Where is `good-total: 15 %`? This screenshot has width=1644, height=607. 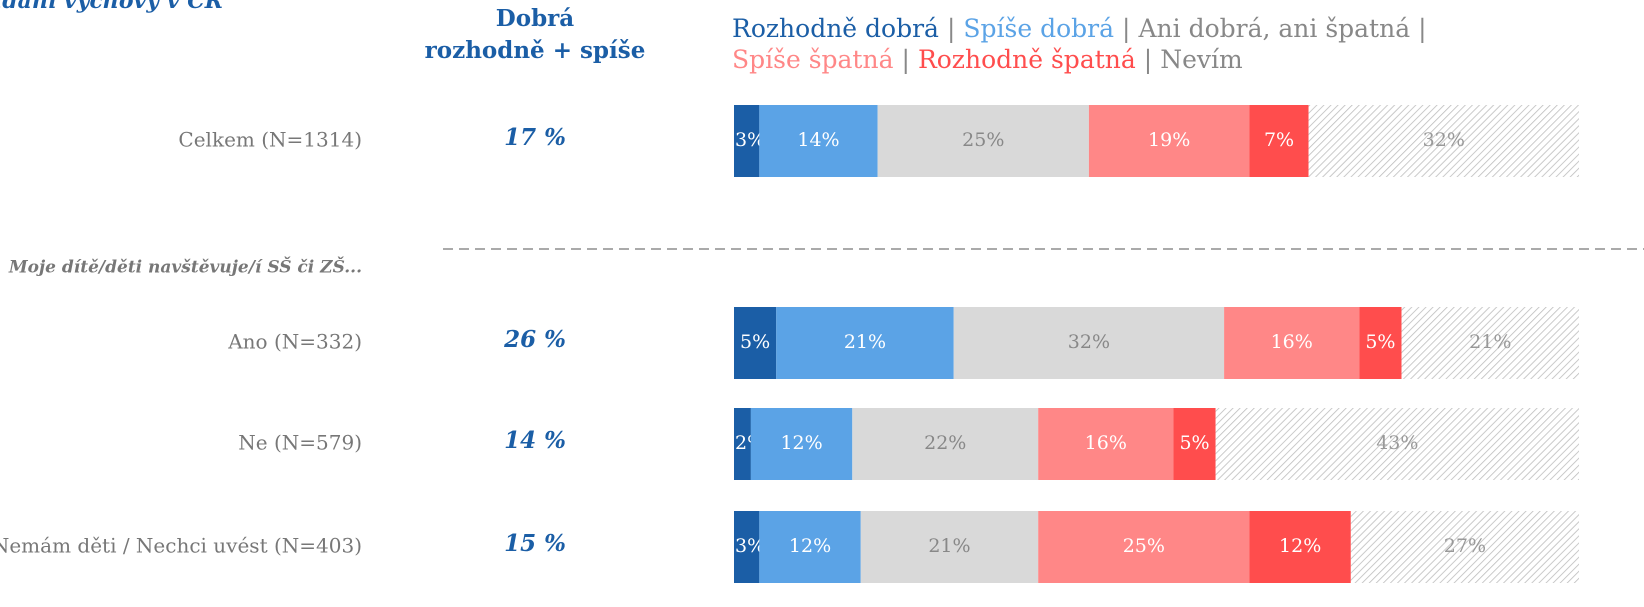 good-total: 15 % is located at coordinates (535, 543).